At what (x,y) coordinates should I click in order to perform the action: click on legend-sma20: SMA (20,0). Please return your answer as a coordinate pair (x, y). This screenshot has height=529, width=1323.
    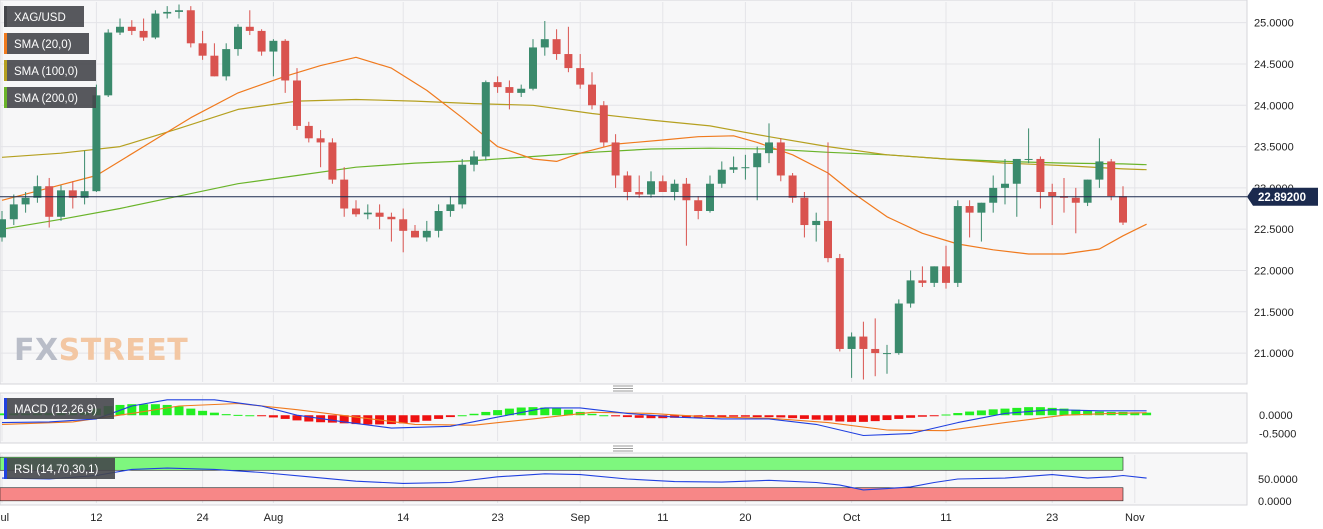
    Looking at the image, I should click on (46, 43).